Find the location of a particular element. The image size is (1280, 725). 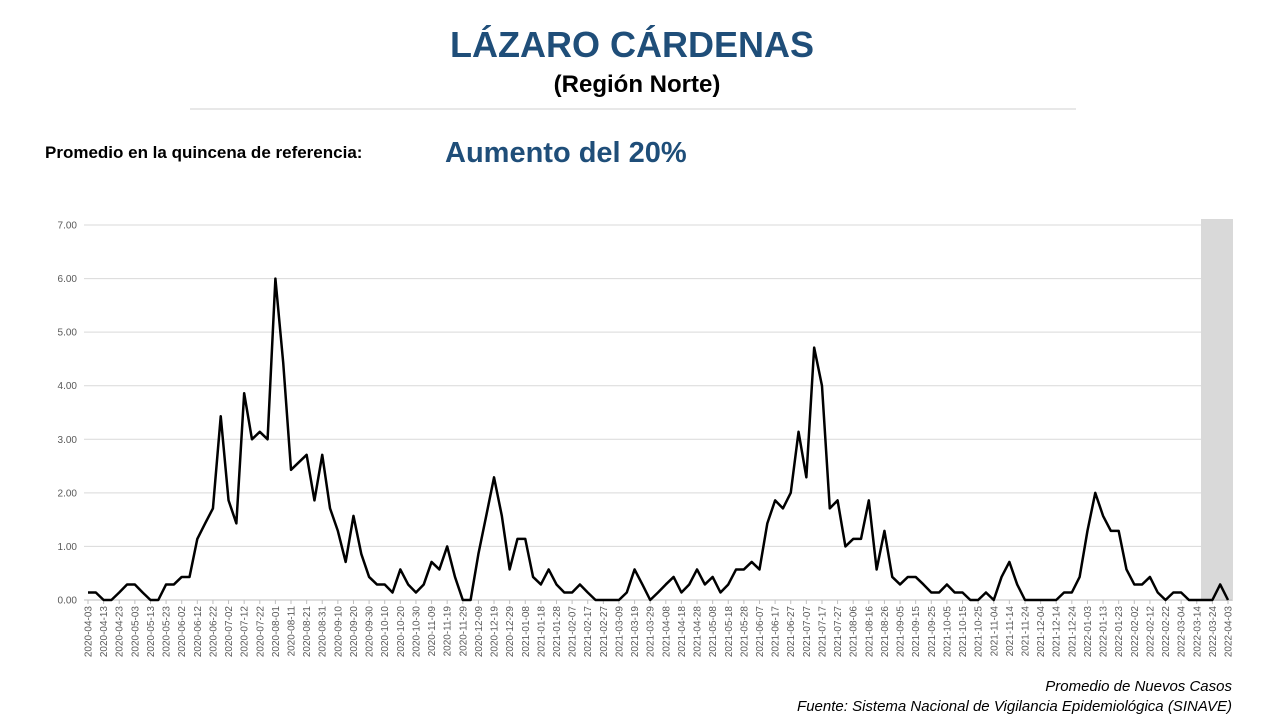

x-tick-label: 2020-11-19 is located at coordinates (448, 631).